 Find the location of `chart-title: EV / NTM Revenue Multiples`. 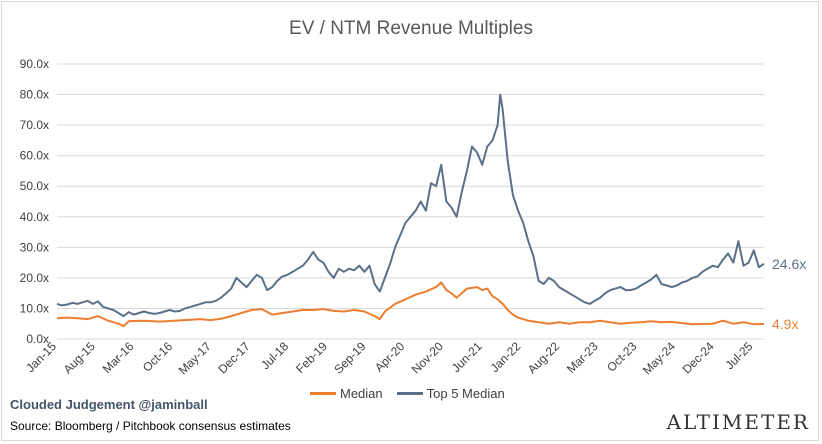

chart-title: EV / NTM Revenue Multiples is located at coordinates (411, 28).